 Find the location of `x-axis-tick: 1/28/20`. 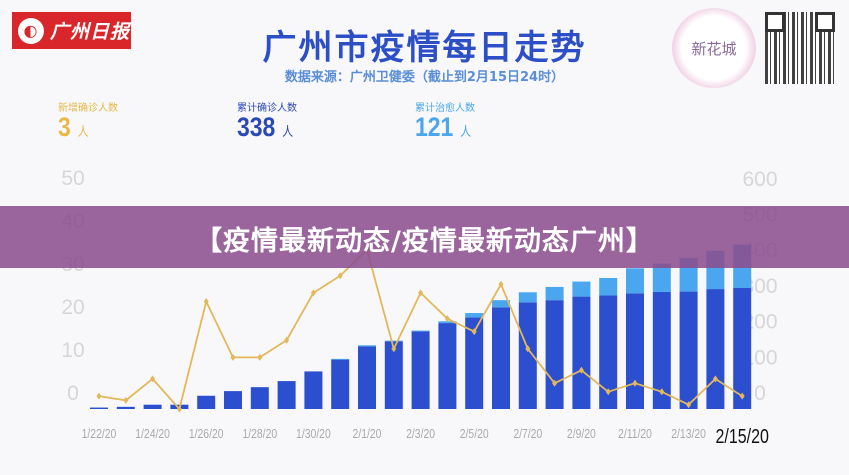

x-axis-tick: 1/28/20 is located at coordinates (259, 434).